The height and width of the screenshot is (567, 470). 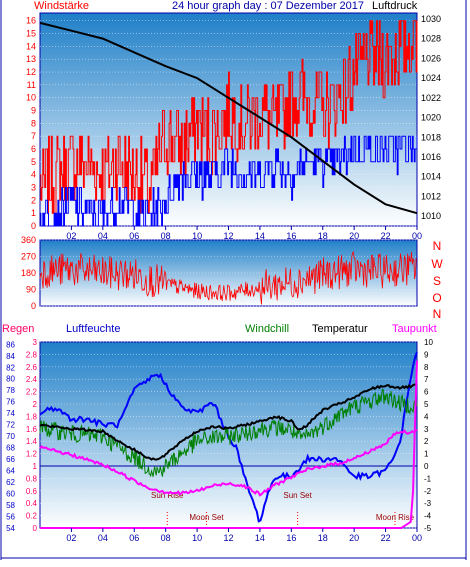 I want to click on chart-header-right: Luftdruck, so click(x=395, y=6).